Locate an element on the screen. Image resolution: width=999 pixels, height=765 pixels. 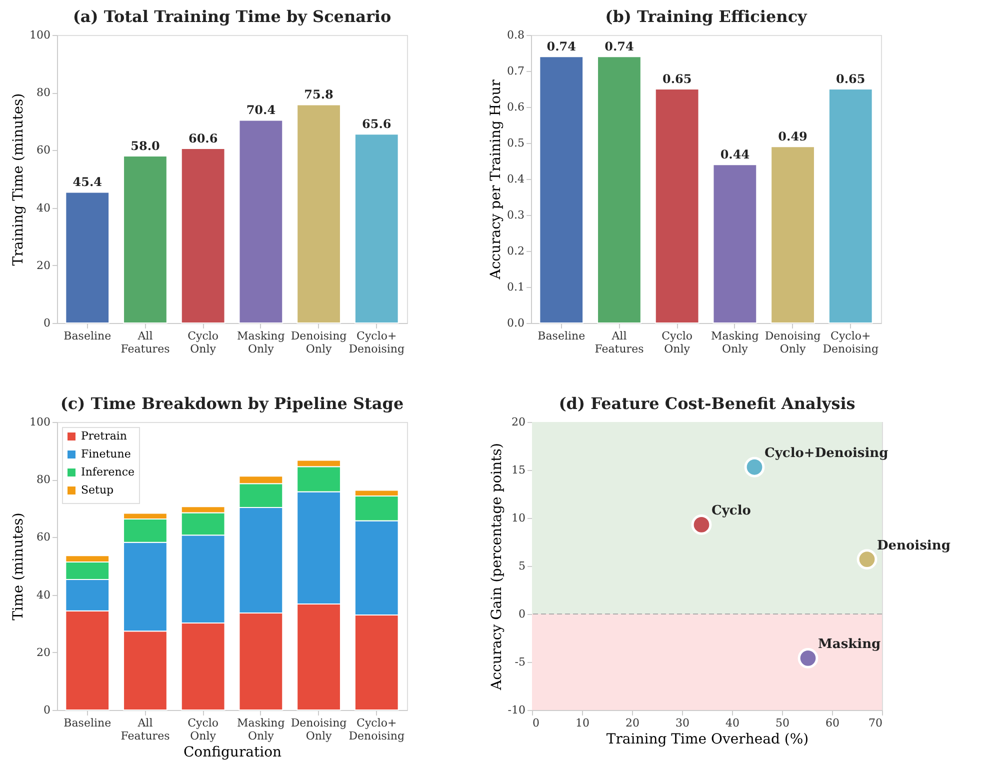
y-tick-label: 0.8 is located at coordinates (515, 35).